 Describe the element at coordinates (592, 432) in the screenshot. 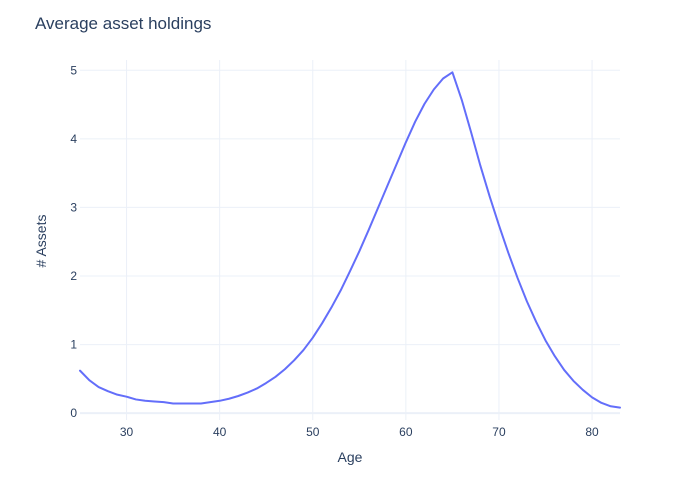

I see `x-tick-label: 80` at that location.